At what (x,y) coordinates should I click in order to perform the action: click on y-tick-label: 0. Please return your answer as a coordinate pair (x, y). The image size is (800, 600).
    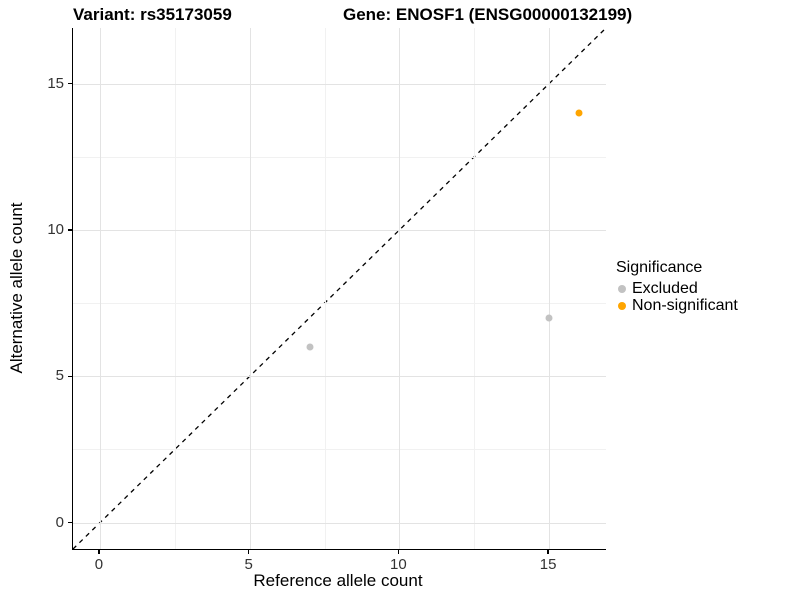
    Looking at the image, I should click on (59, 522).